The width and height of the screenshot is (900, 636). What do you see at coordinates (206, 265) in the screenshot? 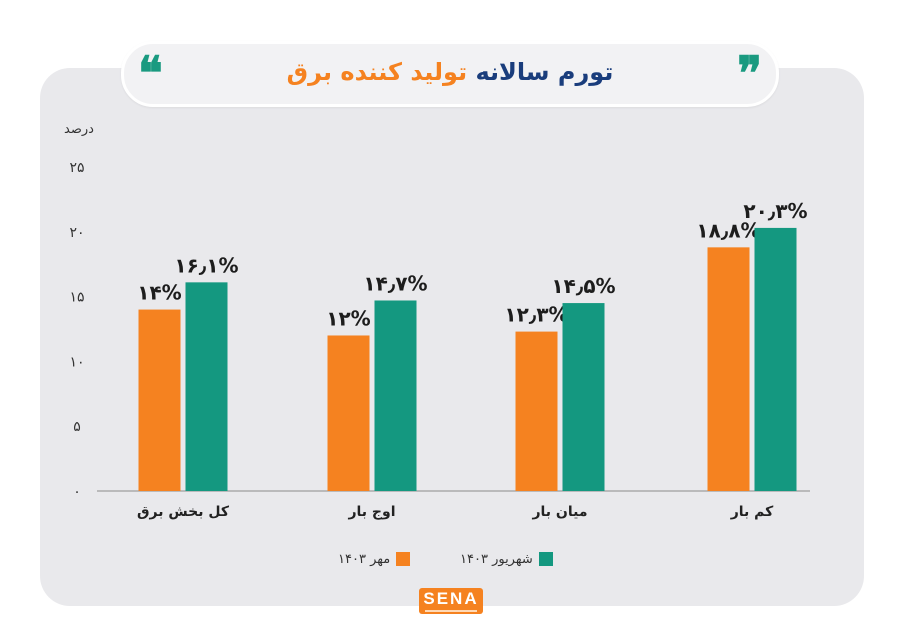
I see `data-label: ۱۶٫۱%` at bounding box center [206, 265].